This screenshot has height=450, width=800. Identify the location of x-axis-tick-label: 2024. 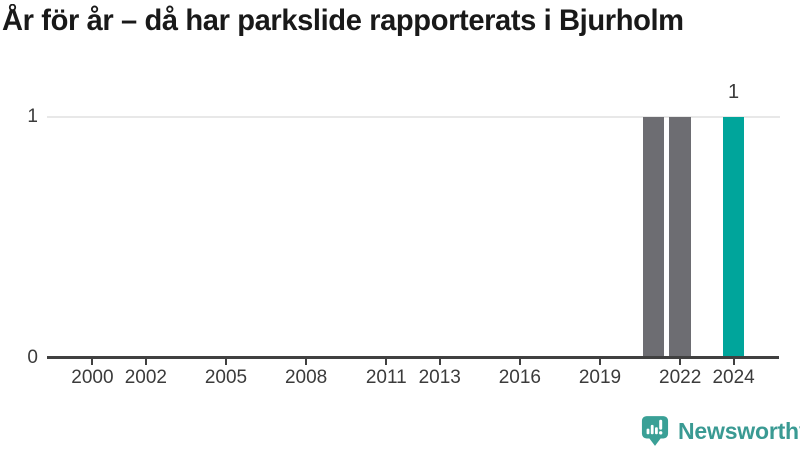
(733, 377).